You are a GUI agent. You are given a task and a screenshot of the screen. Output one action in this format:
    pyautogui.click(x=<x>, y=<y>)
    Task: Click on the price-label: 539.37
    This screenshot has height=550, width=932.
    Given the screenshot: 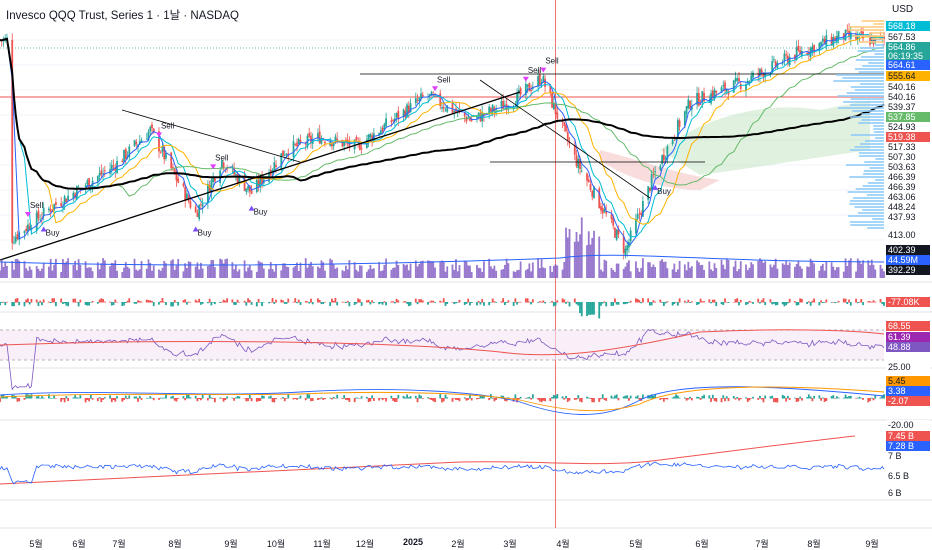 What is the action you would take?
    pyautogui.click(x=908, y=107)
    